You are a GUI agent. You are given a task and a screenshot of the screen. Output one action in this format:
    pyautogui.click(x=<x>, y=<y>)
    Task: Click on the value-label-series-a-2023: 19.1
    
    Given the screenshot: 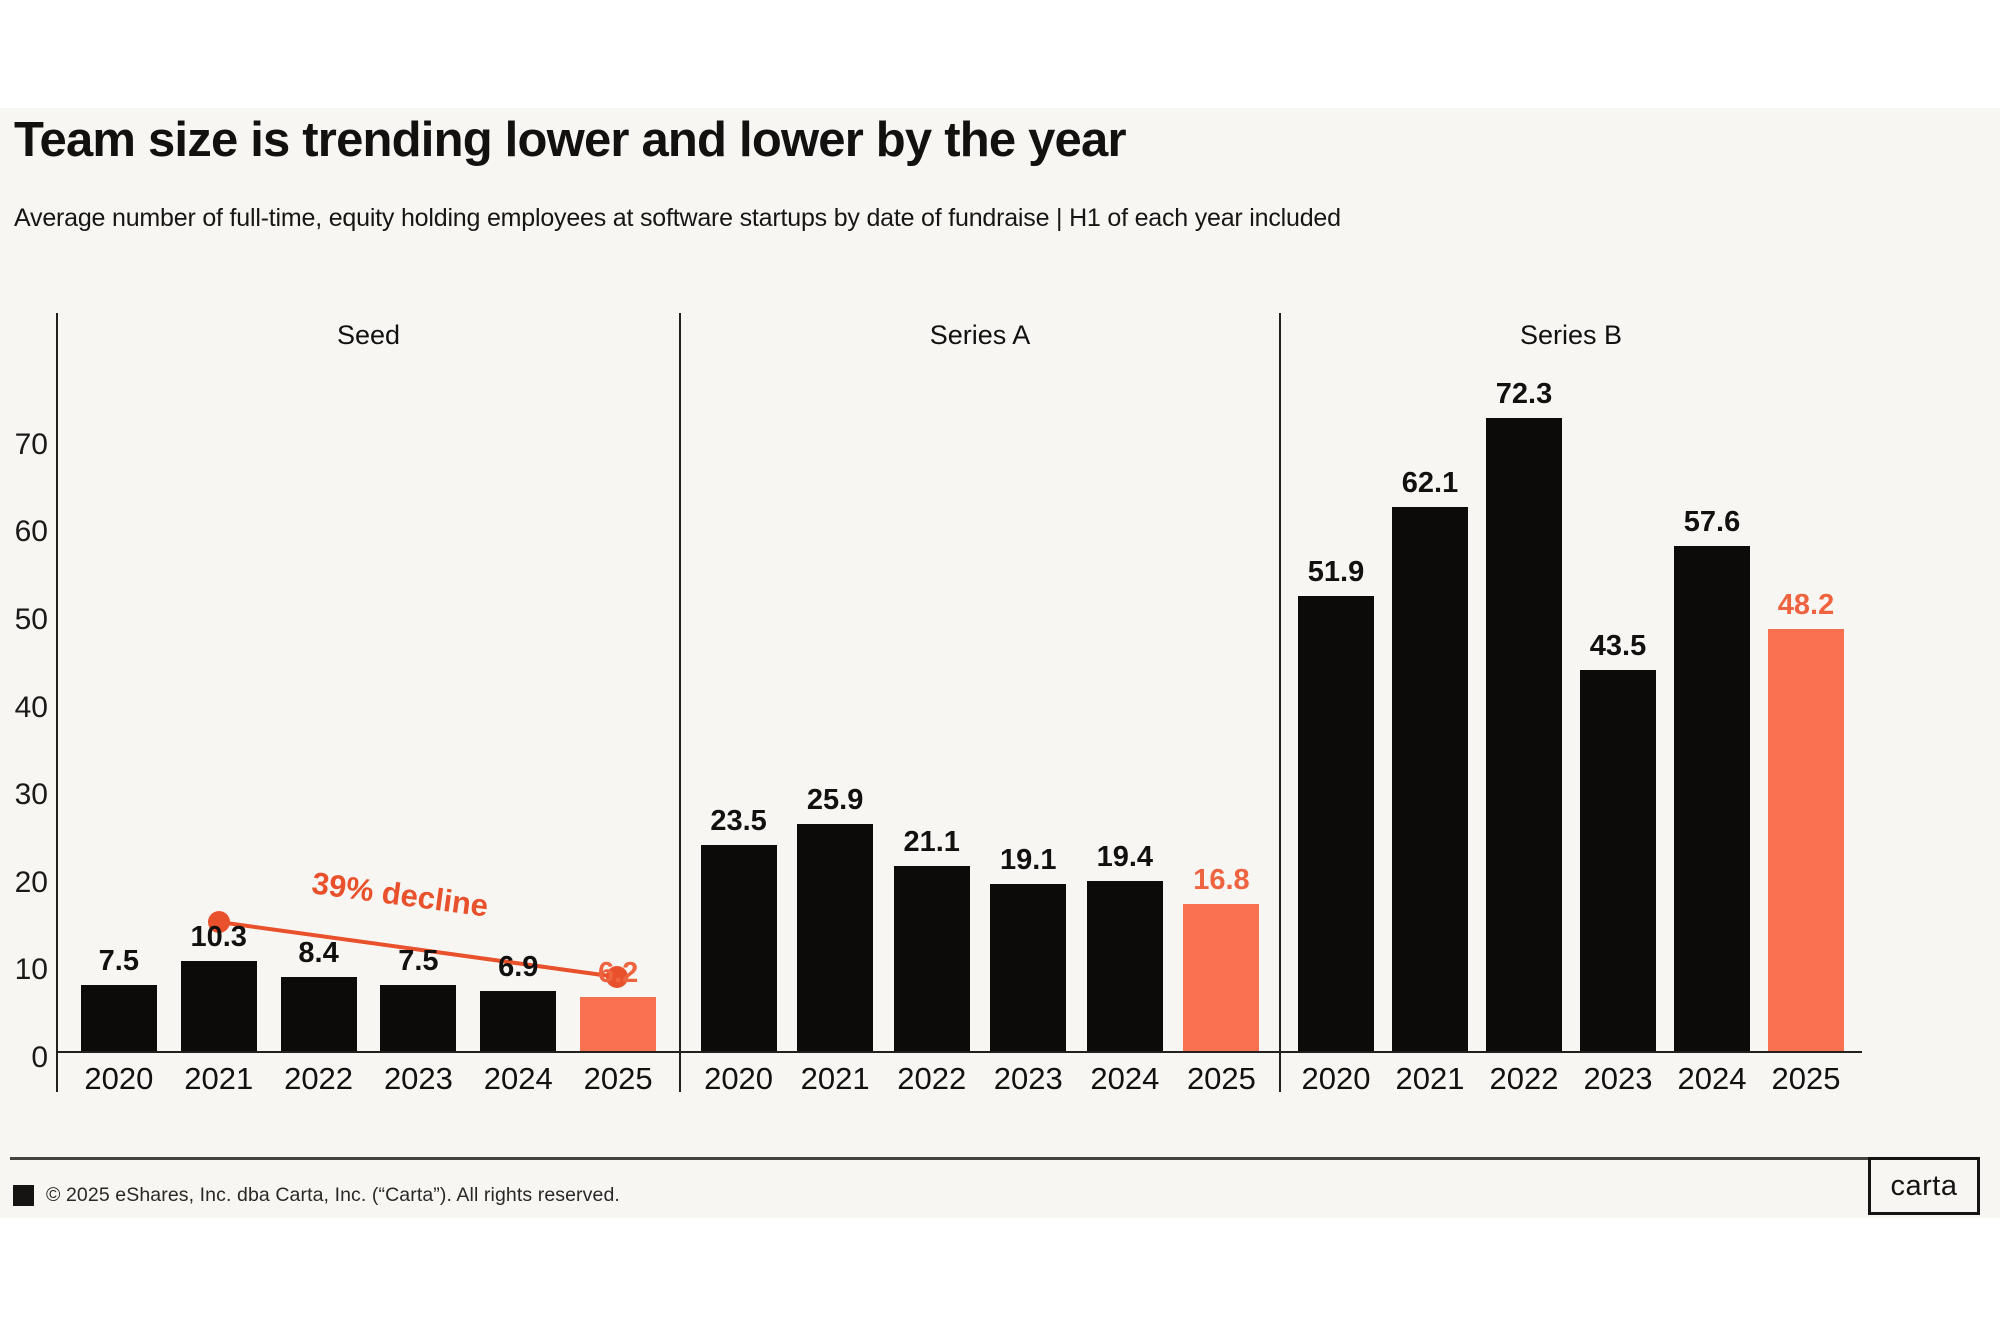 What is the action you would take?
    pyautogui.click(x=1028, y=859)
    